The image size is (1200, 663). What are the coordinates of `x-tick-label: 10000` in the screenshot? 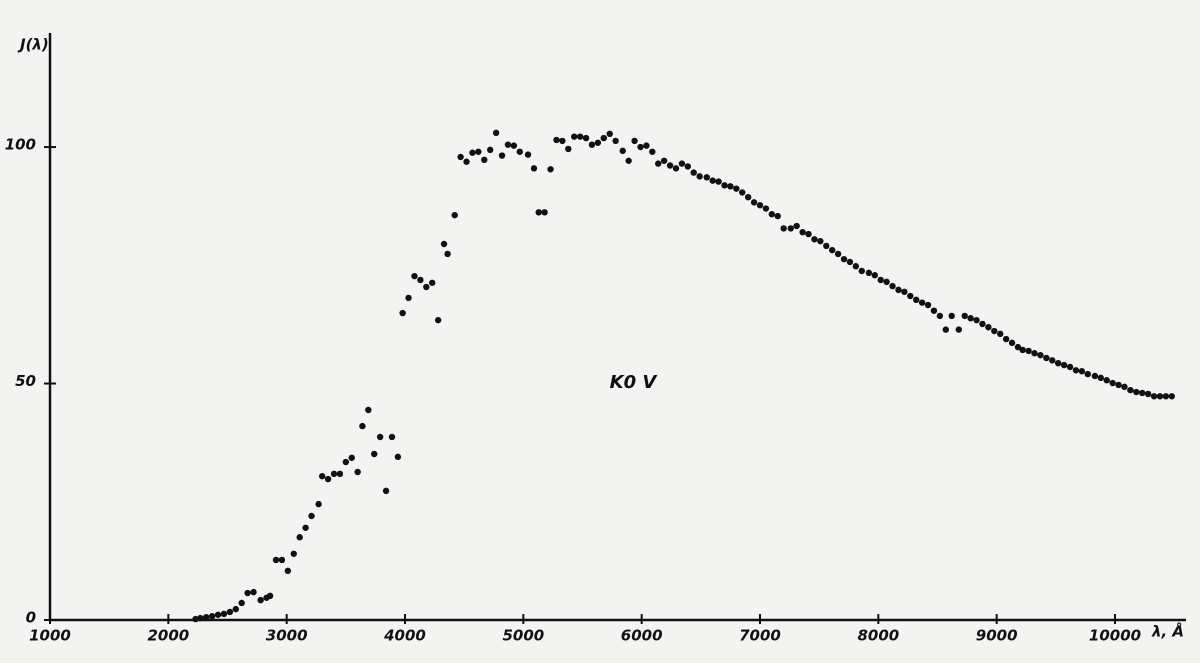 It's located at (1115, 636).